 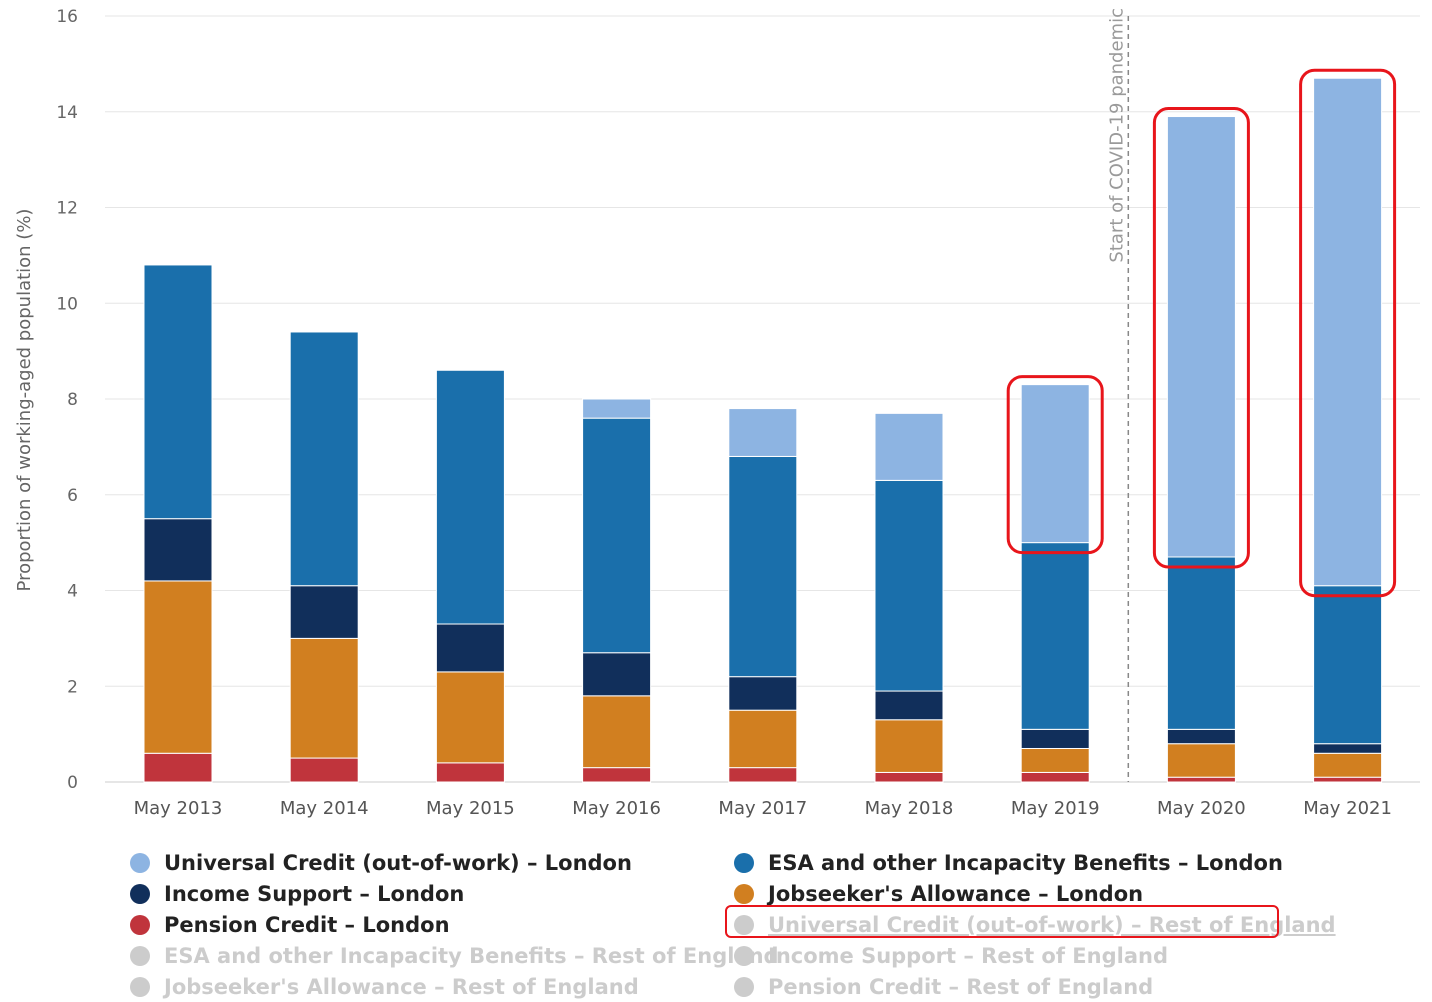 I want to click on legend-item-jsa-london: Jobseeker's Allowance – London, so click(x=938, y=894).